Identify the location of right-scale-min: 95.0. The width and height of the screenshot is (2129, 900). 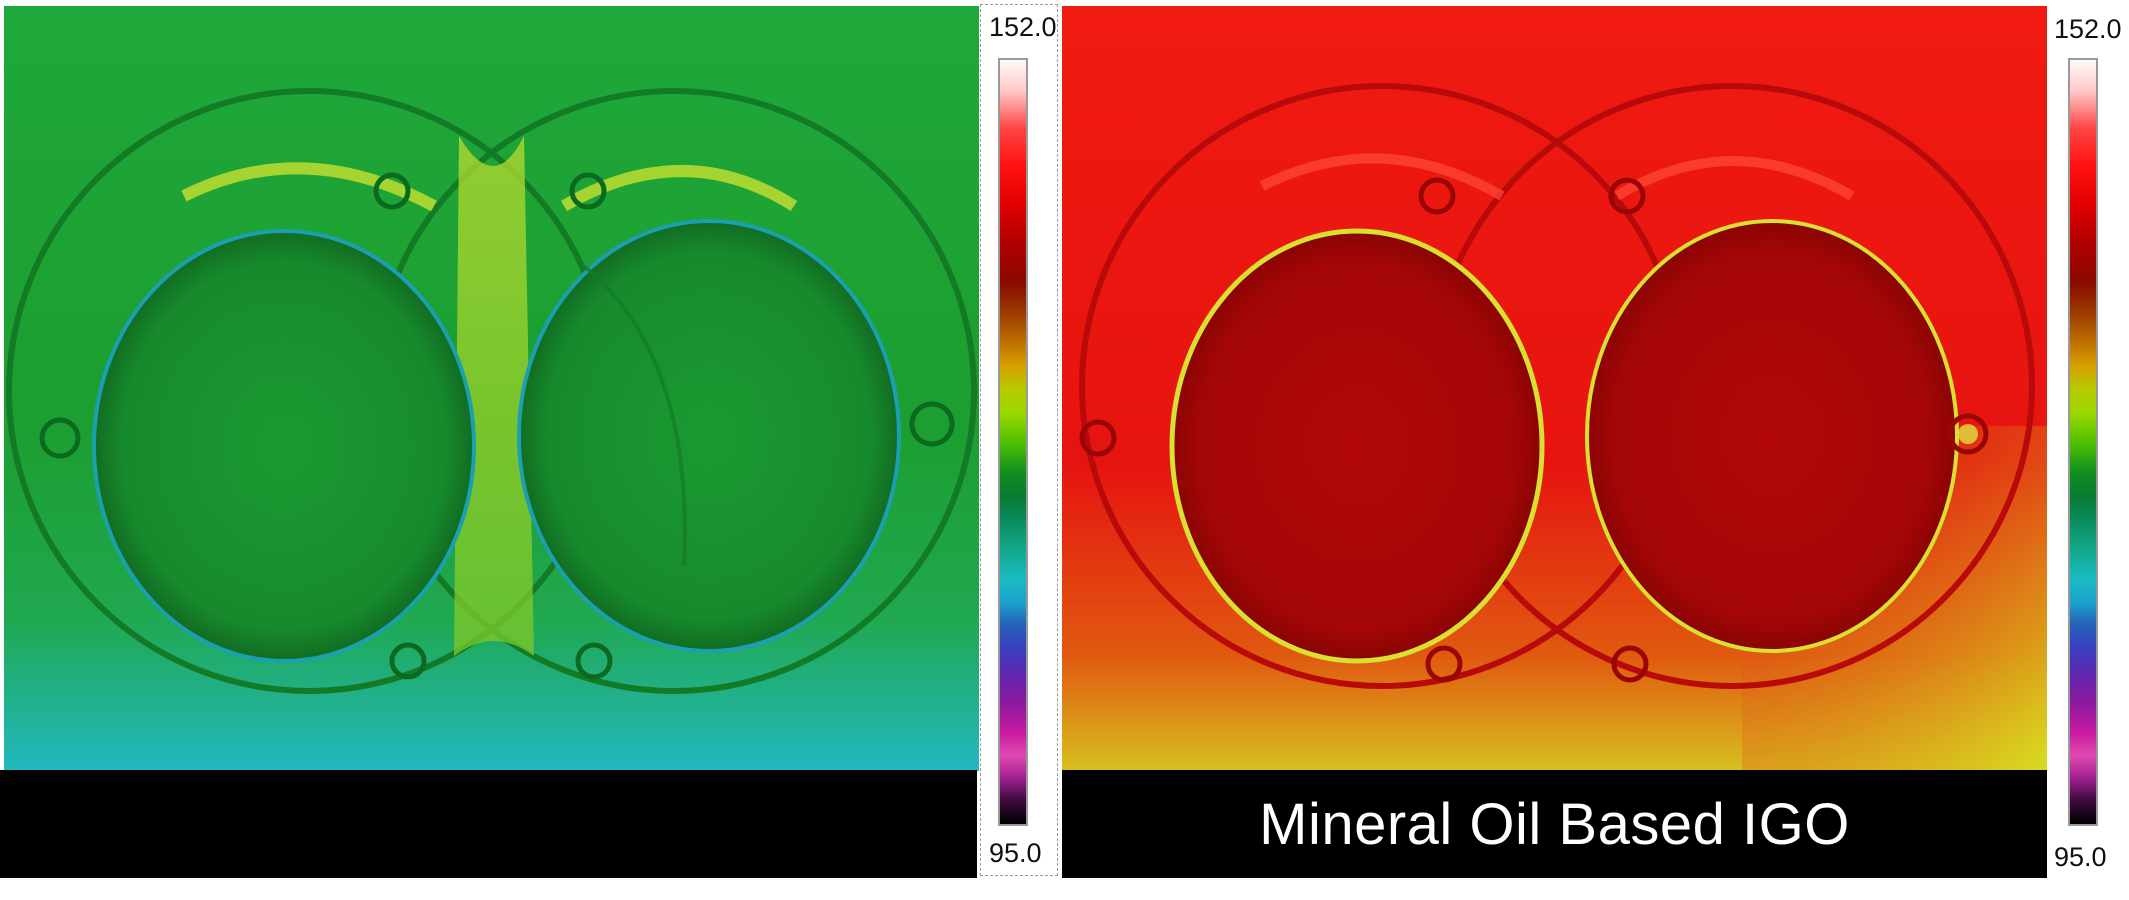
(2080, 857).